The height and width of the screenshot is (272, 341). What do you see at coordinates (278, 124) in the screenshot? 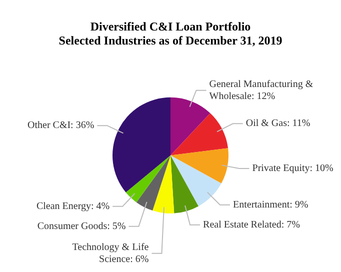
I see `slice-label: Oil & Gas: 11%` at bounding box center [278, 124].